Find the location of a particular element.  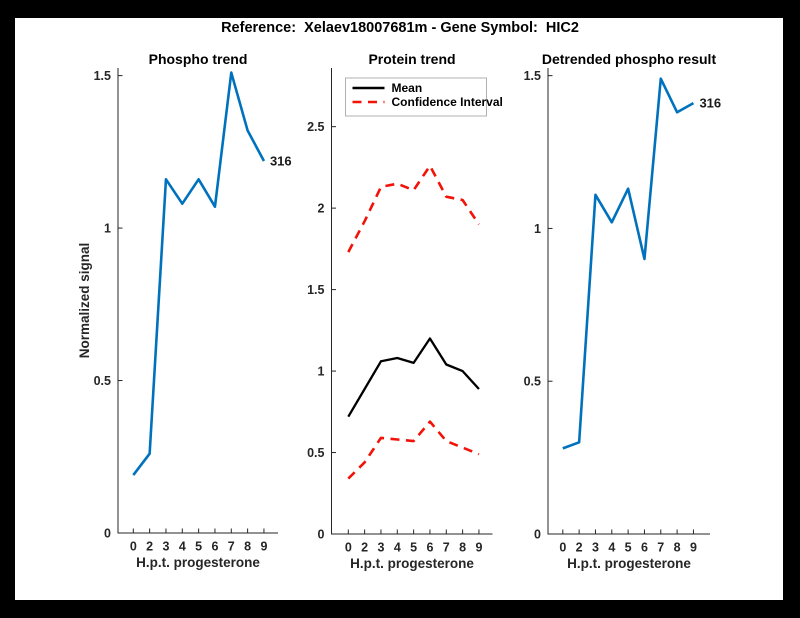

subplot-title: Phospho trend is located at coordinates (198, 59).